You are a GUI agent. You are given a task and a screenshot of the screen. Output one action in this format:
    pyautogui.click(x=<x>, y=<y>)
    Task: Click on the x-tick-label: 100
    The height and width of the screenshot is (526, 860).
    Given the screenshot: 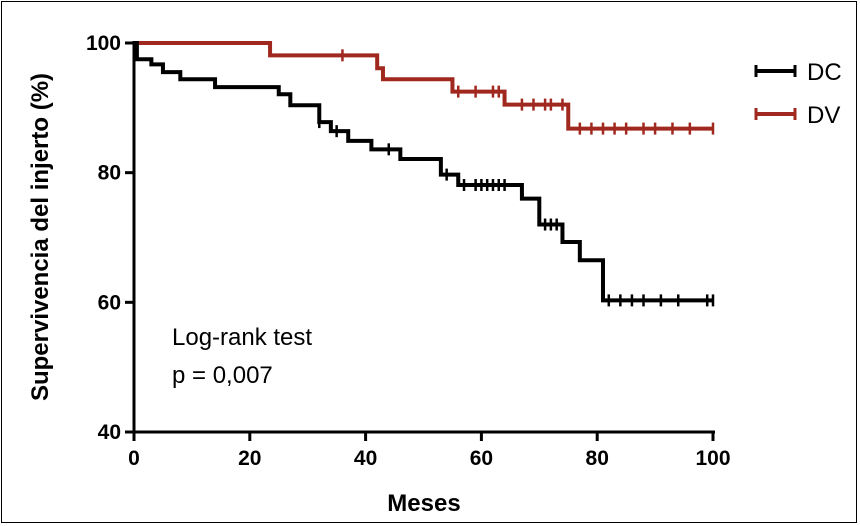 What is the action you would take?
    pyautogui.click(x=712, y=458)
    